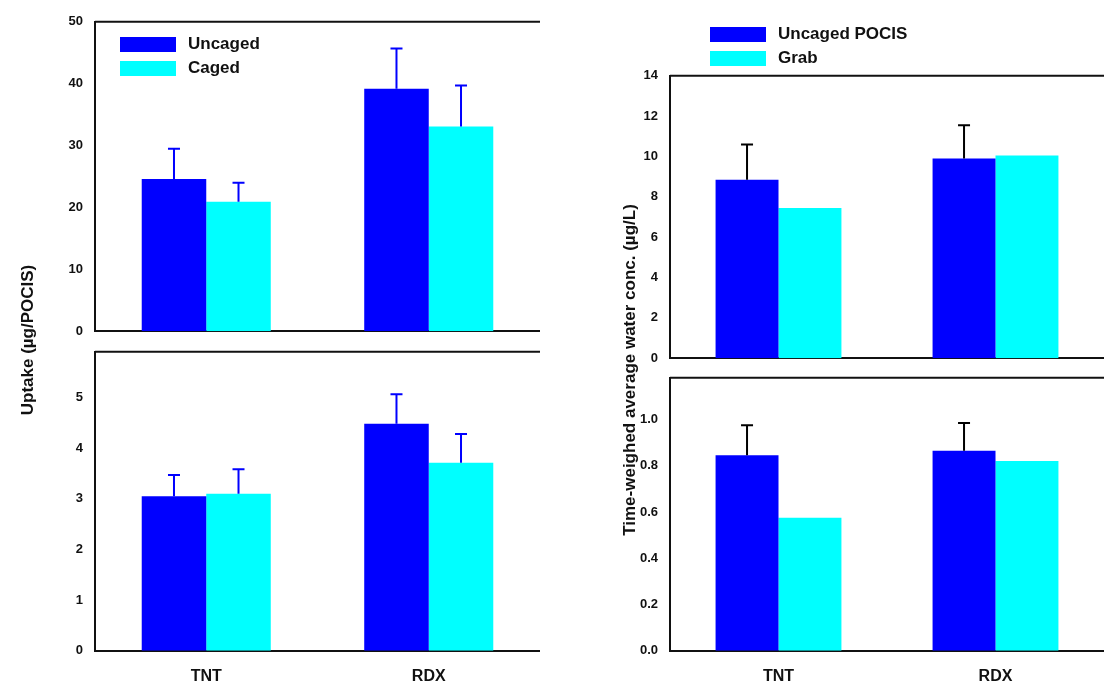  What do you see at coordinates (224, 44) in the screenshot?
I see `legend-label: Uncaged` at bounding box center [224, 44].